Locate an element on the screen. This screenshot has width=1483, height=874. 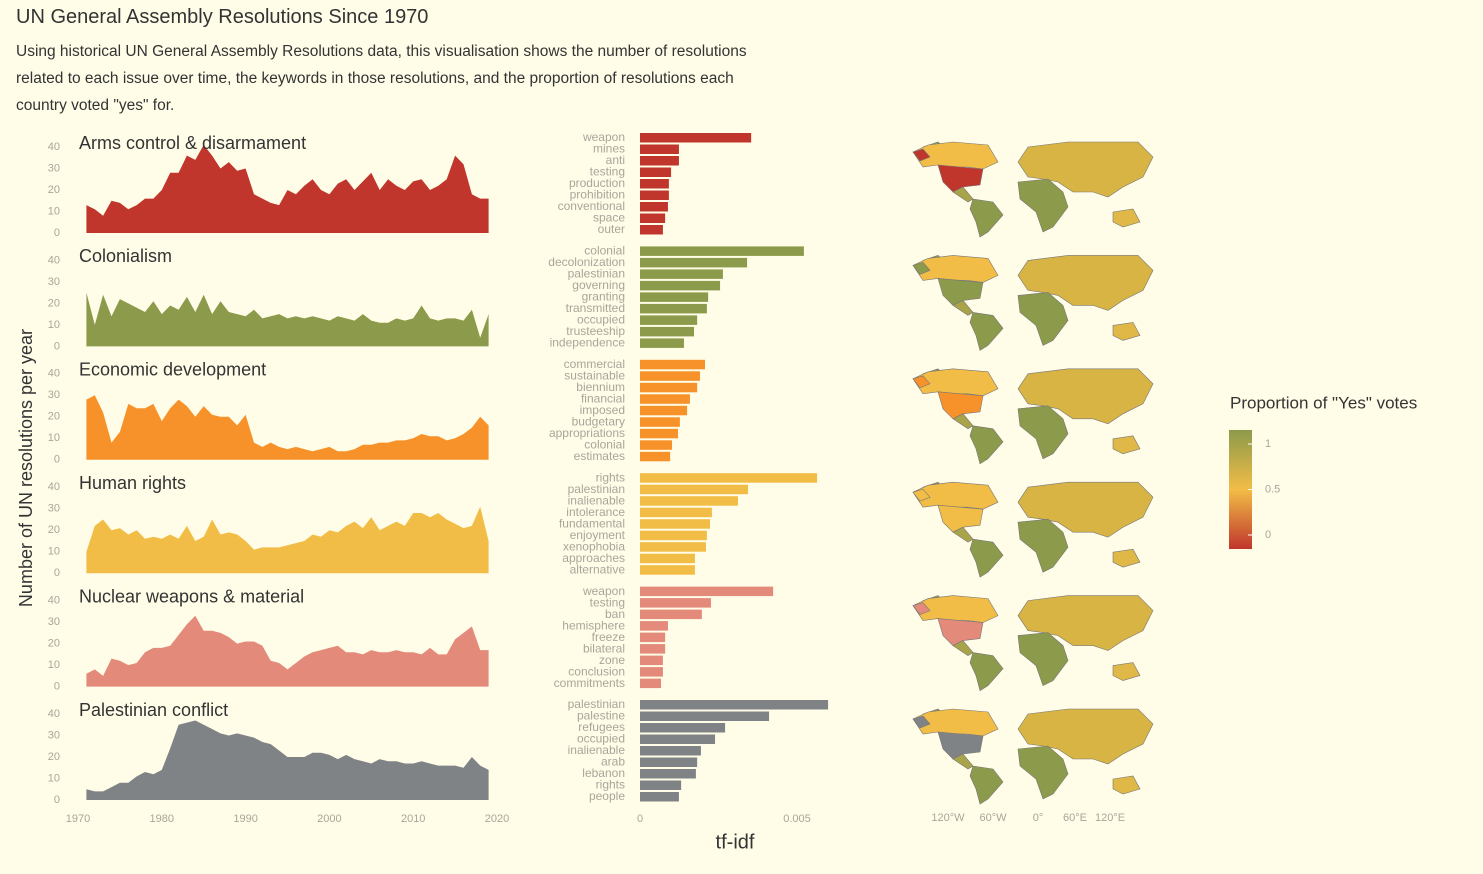
keyword-label: occupied is located at coordinates (601, 320).